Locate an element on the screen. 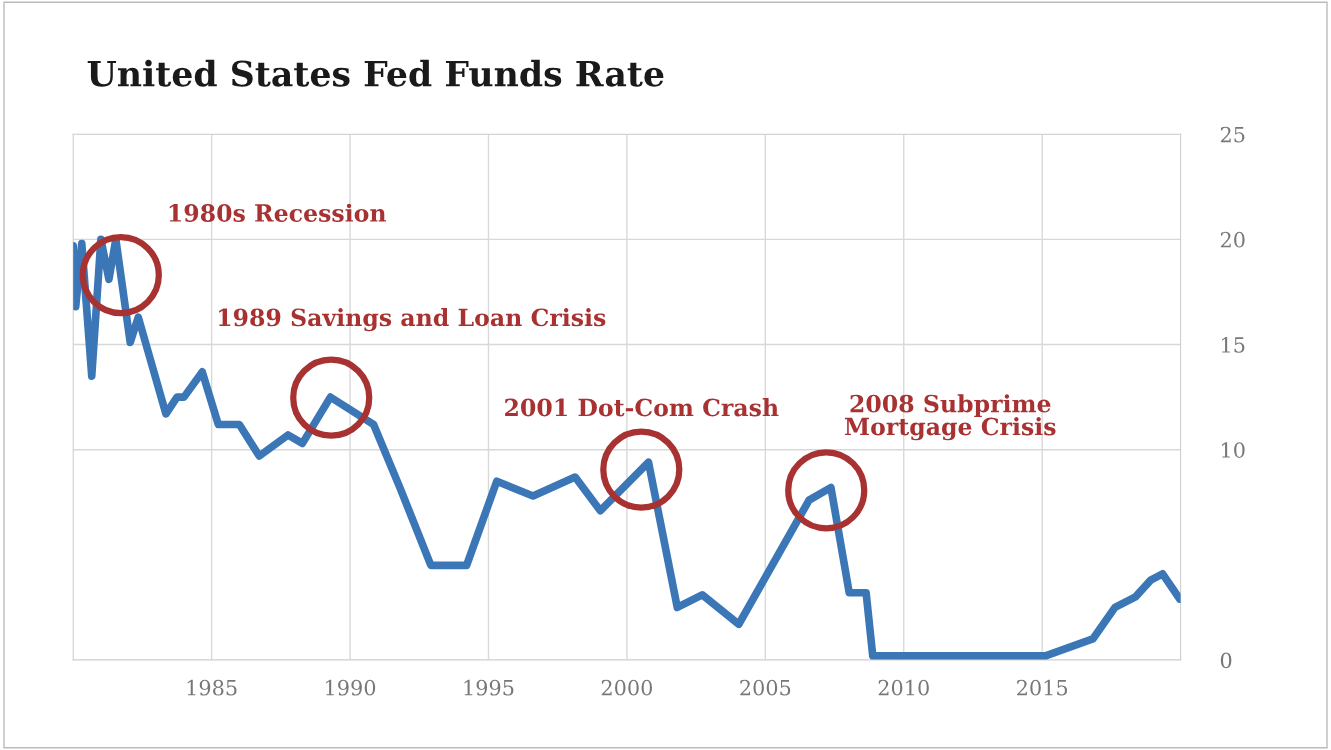  y-tick-label: 15 is located at coordinates (1233, 345).